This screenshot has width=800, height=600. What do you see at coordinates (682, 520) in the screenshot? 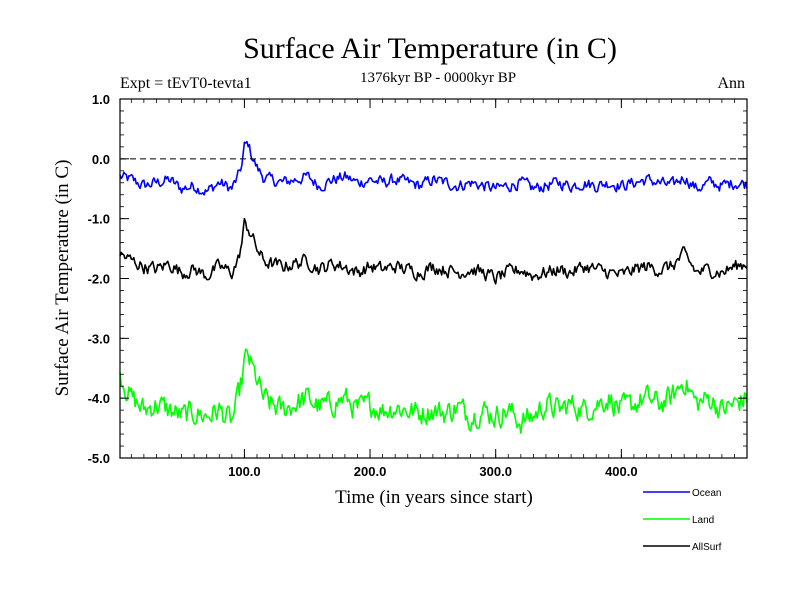
I see `legend: Ocean Land AllSurf` at bounding box center [682, 520].